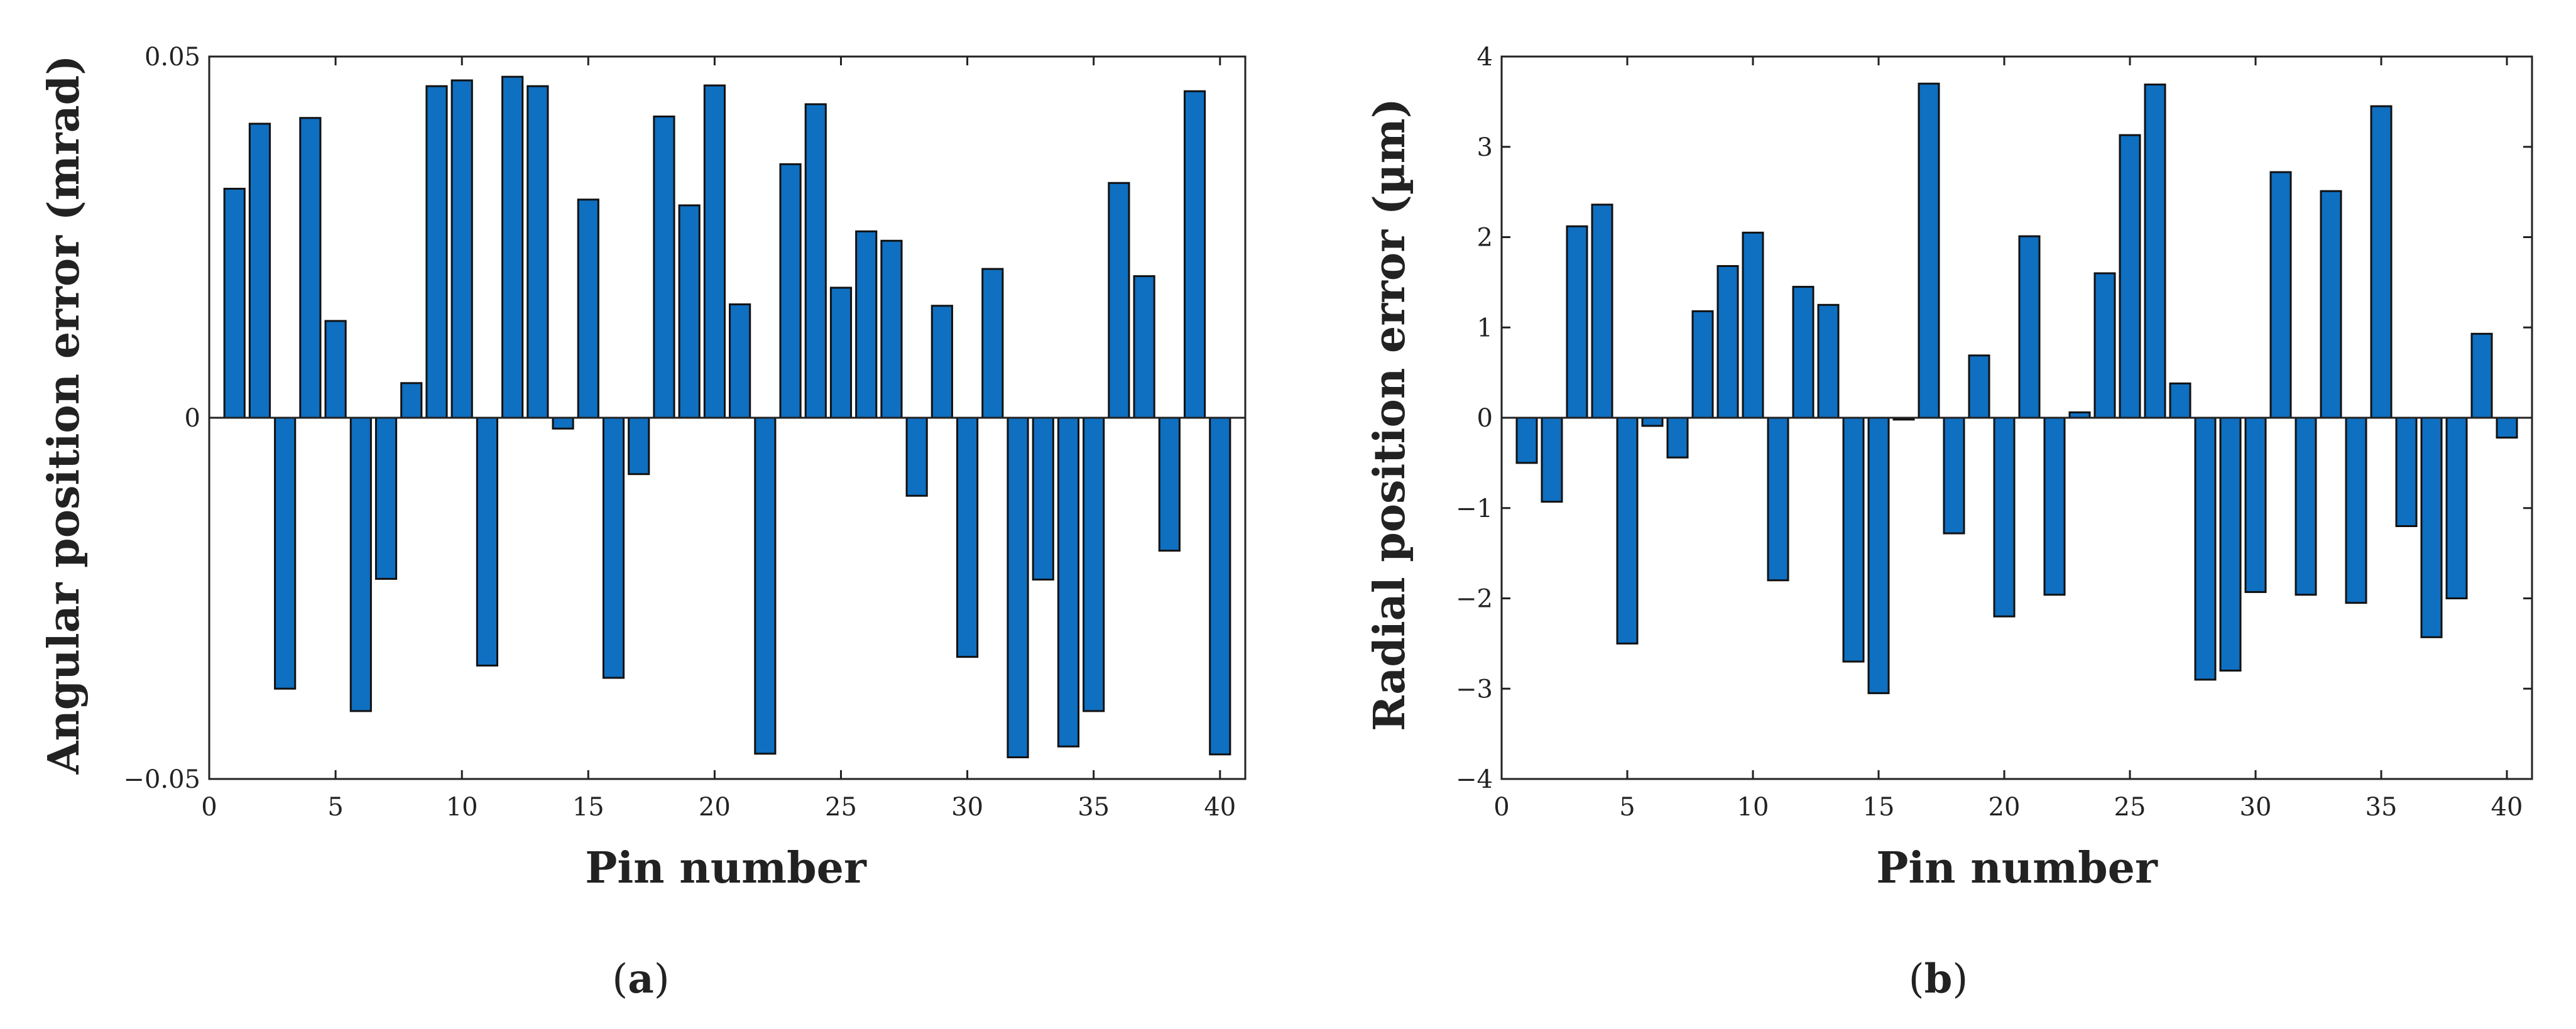 Image resolution: width=2576 pixels, height=1029 pixels. I want to click on panel-label-a: (a), so click(640, 979).